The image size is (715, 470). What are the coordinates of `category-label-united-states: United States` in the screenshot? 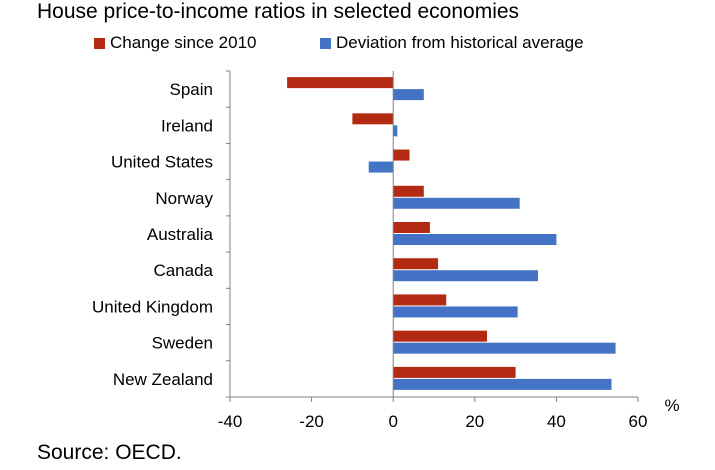 It's located at (162, 162).